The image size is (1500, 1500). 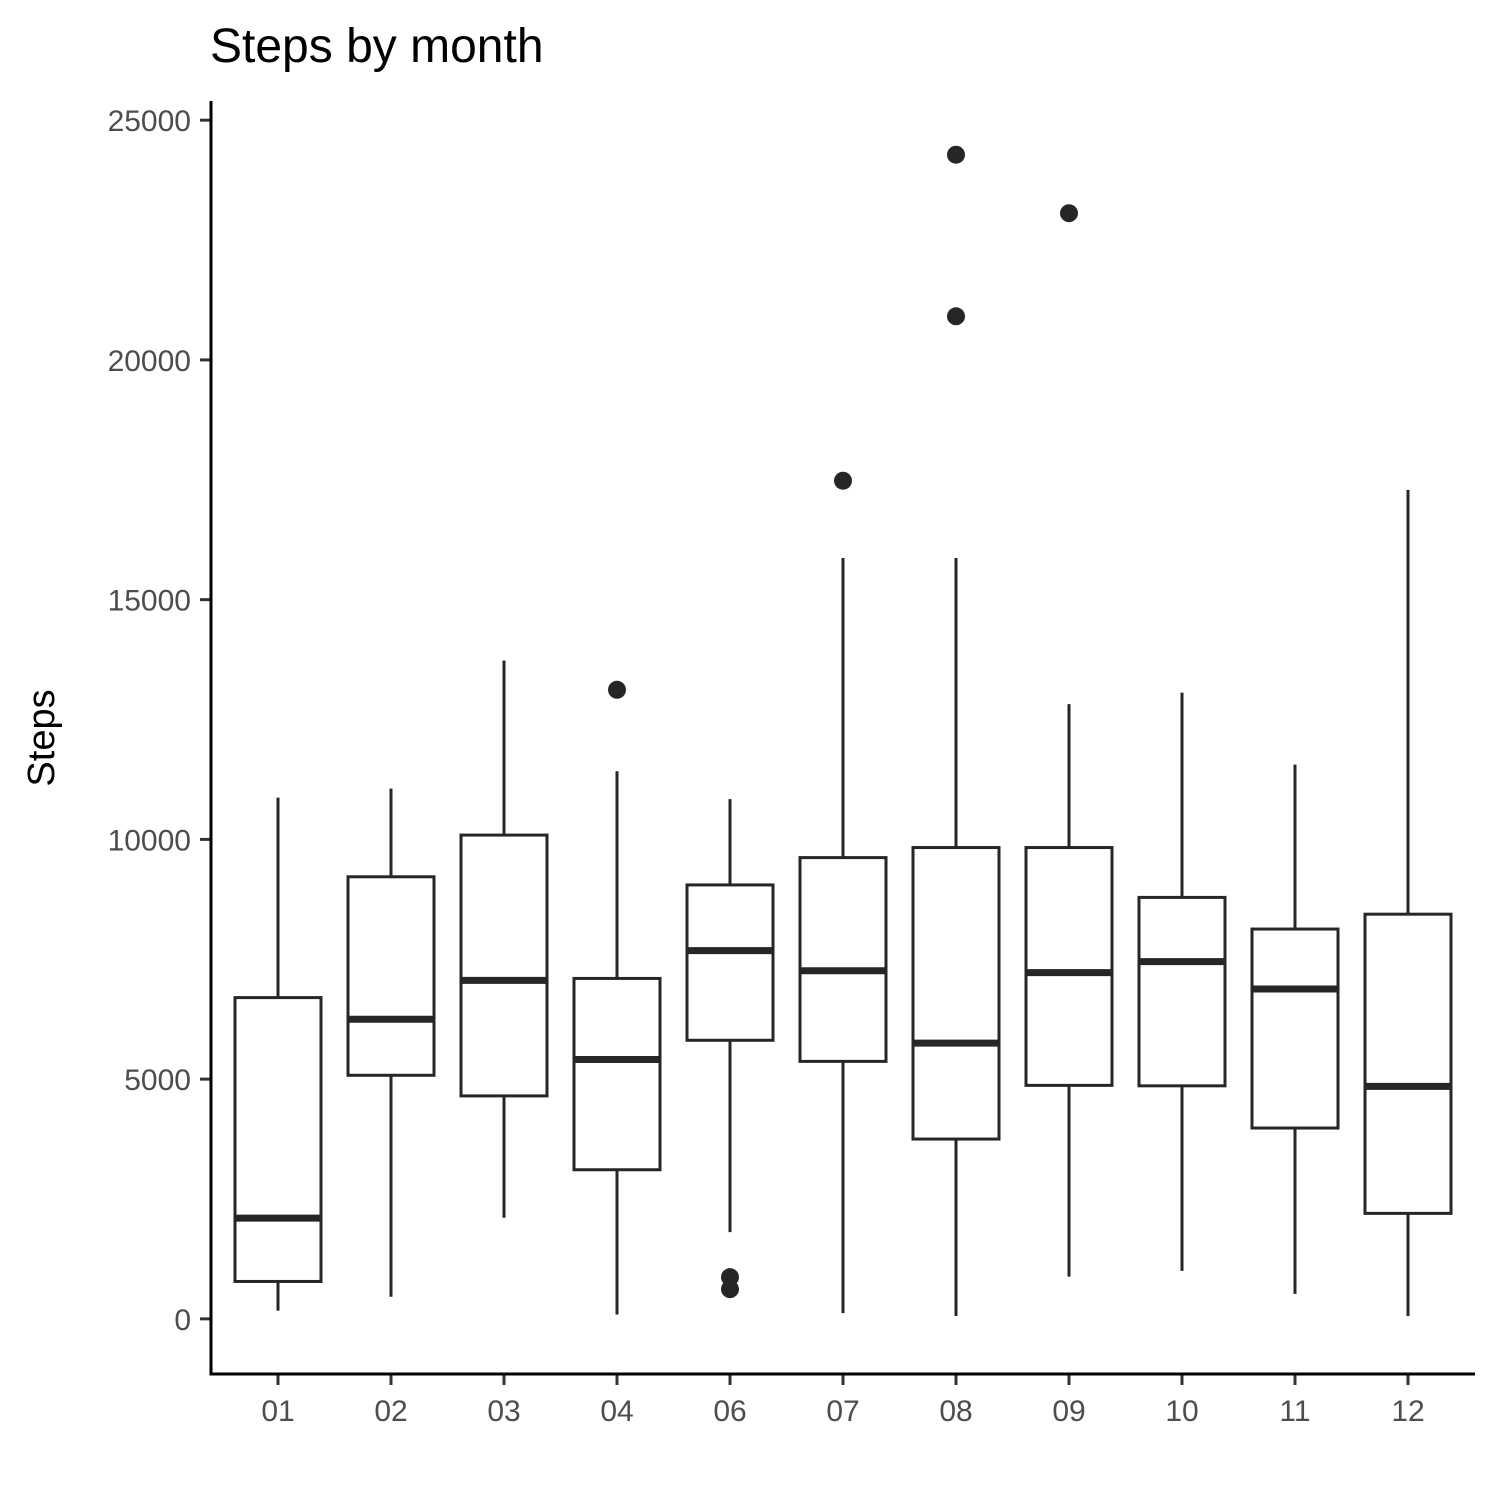 What do you see at coordinates (390, 1411) in the screenshot?
I see `x-tick-label: 02` at bounding box center [390, 1411].